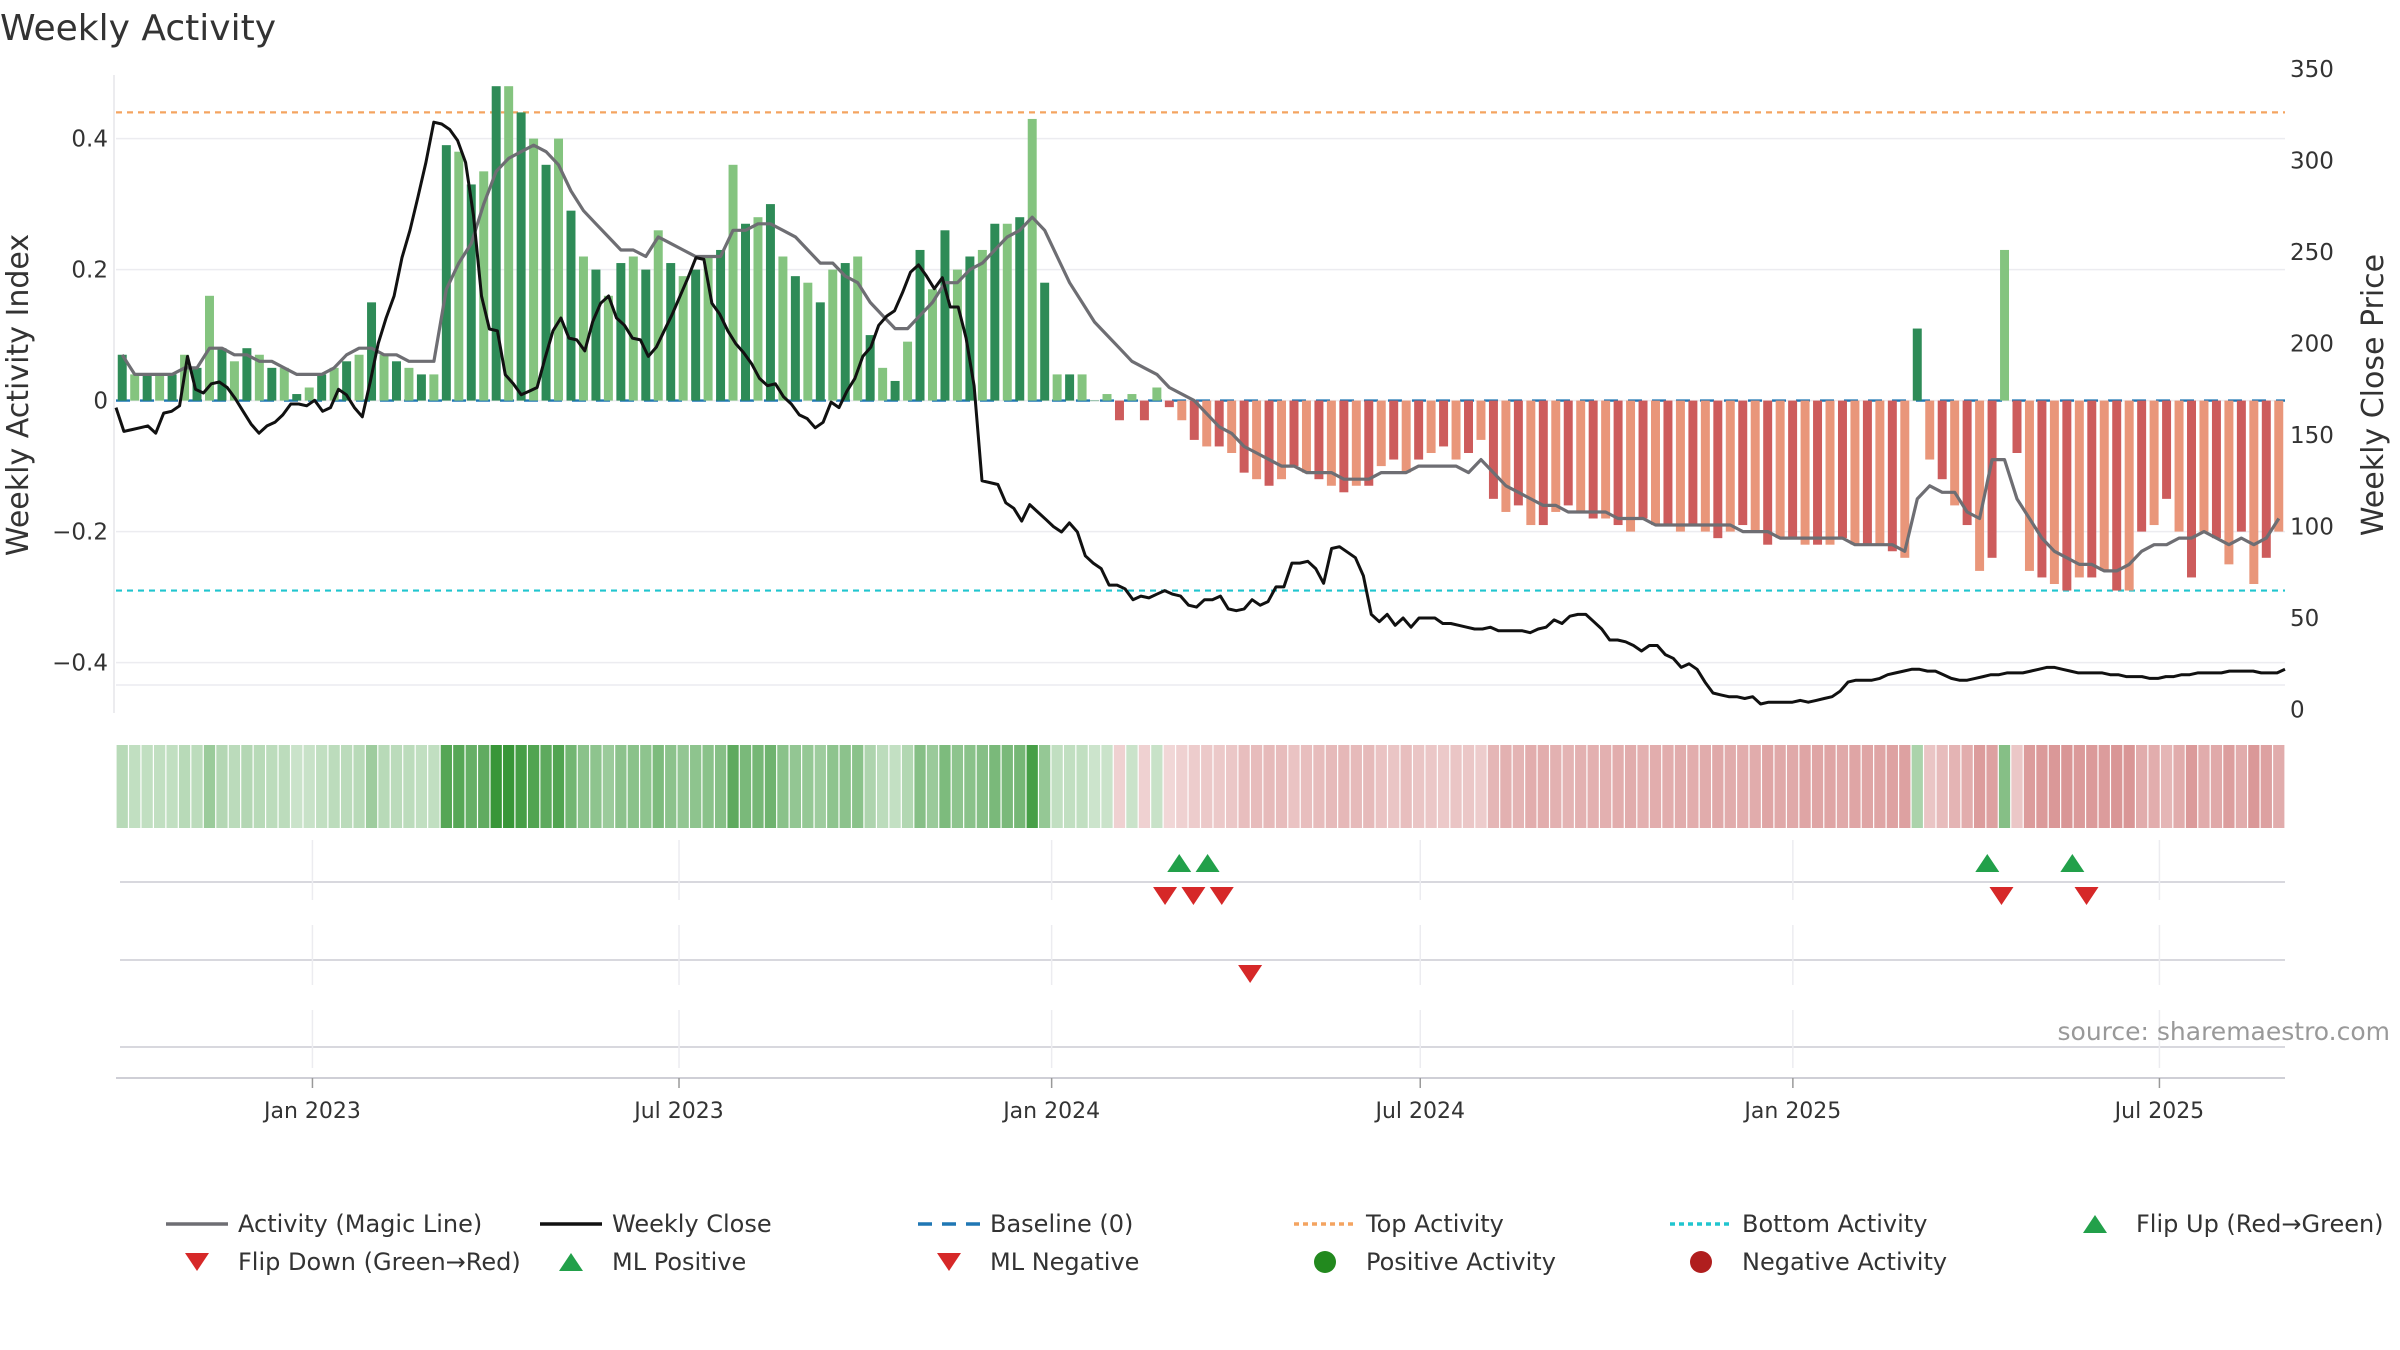 Image resolution: width=2400 pixels, height=1350 pixels. Describe the element at coordinates (1987, 863) in the screenshot. I see `flip-up-marker` at that location.